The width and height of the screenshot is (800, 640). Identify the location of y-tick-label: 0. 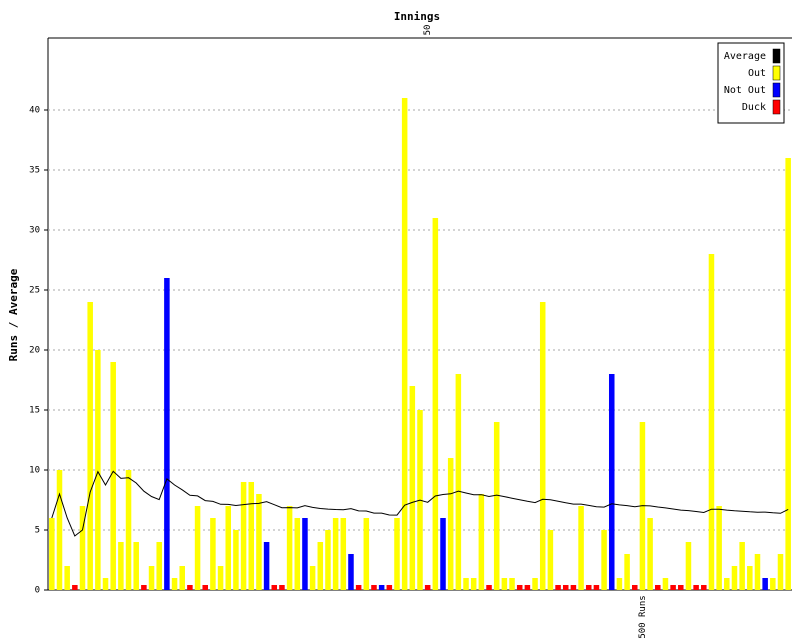
(37, 591).